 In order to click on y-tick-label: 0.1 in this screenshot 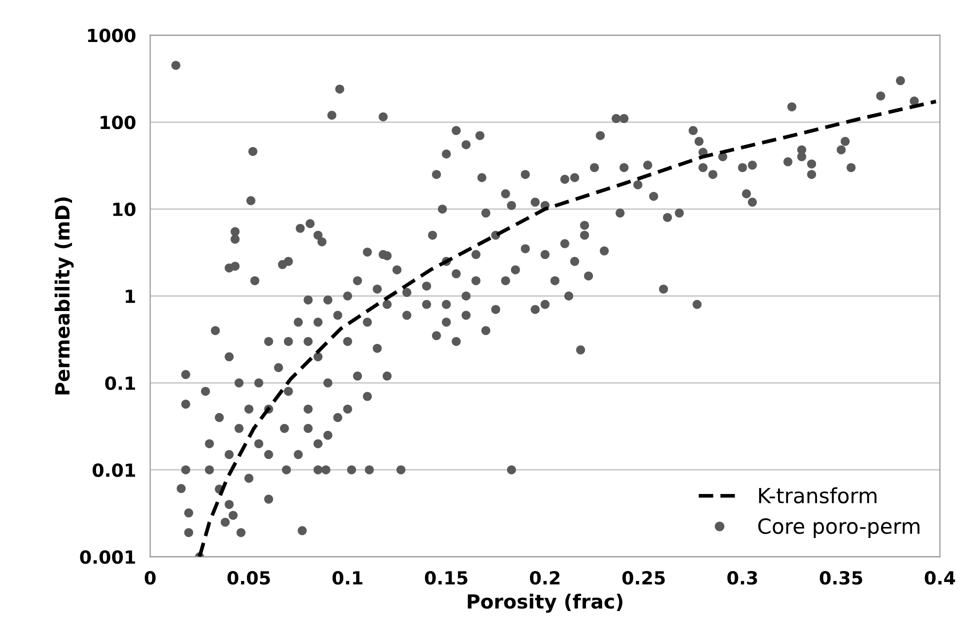, I will do `click(120, 383)`.